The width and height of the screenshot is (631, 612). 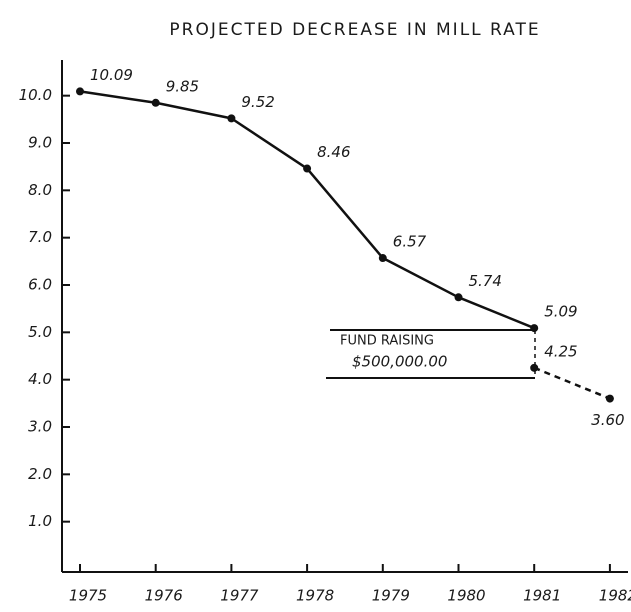 I want to click on data-label: 5.09, so click(x=560, y=312).